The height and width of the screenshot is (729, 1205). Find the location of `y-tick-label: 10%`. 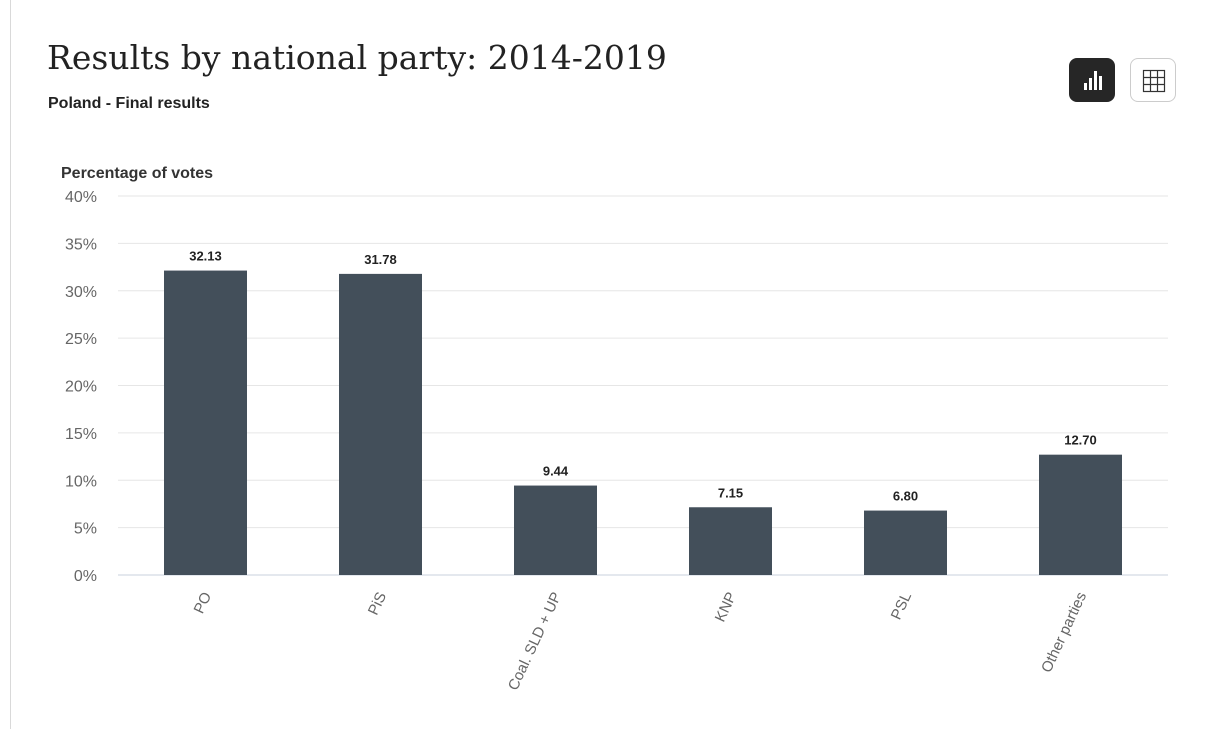

y-tick-label: 10% is located at coordinates (81, 481).